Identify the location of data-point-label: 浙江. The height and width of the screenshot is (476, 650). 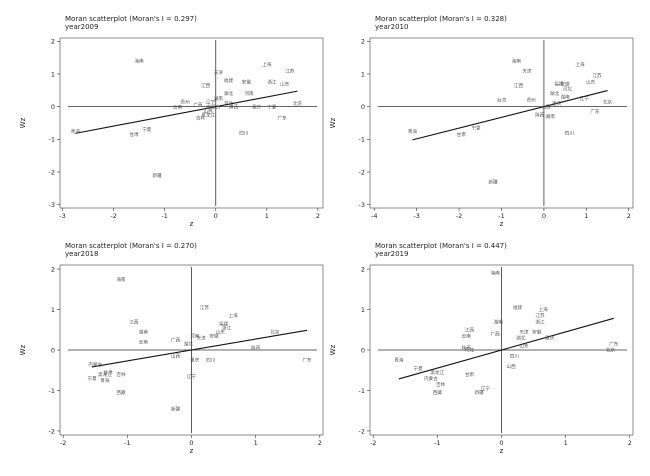
(272, 82).